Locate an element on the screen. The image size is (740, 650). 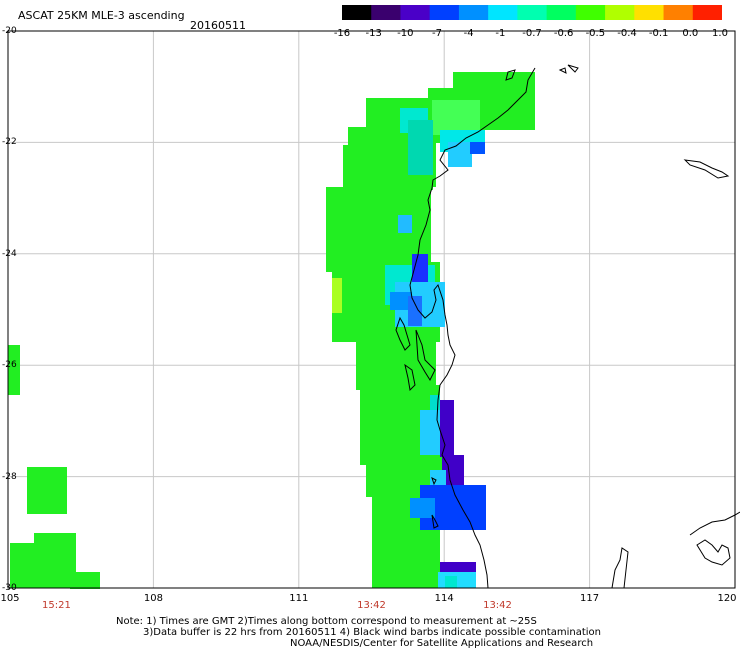
lon-label: 120 is located at coordinates (727, 598).